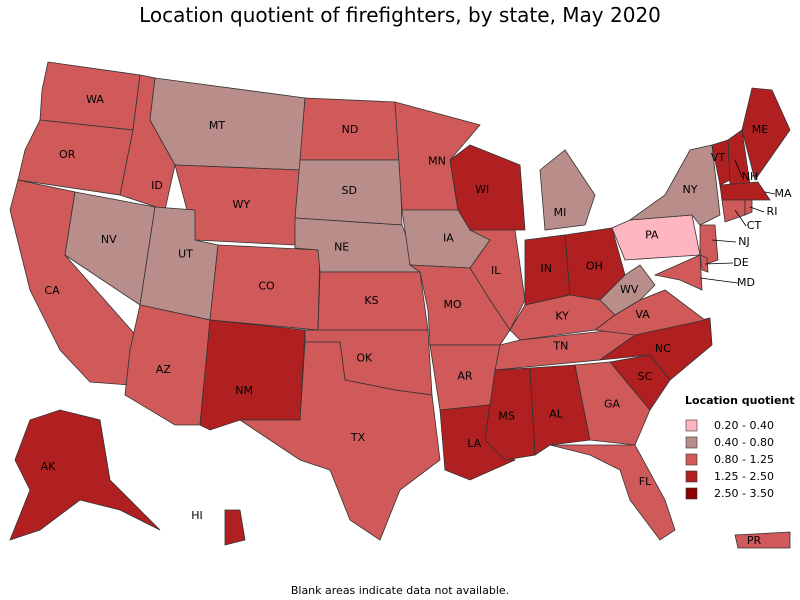  Describe the element at coordinates (95, 99) in the screenshot. I see `state-label: WA` at that location.